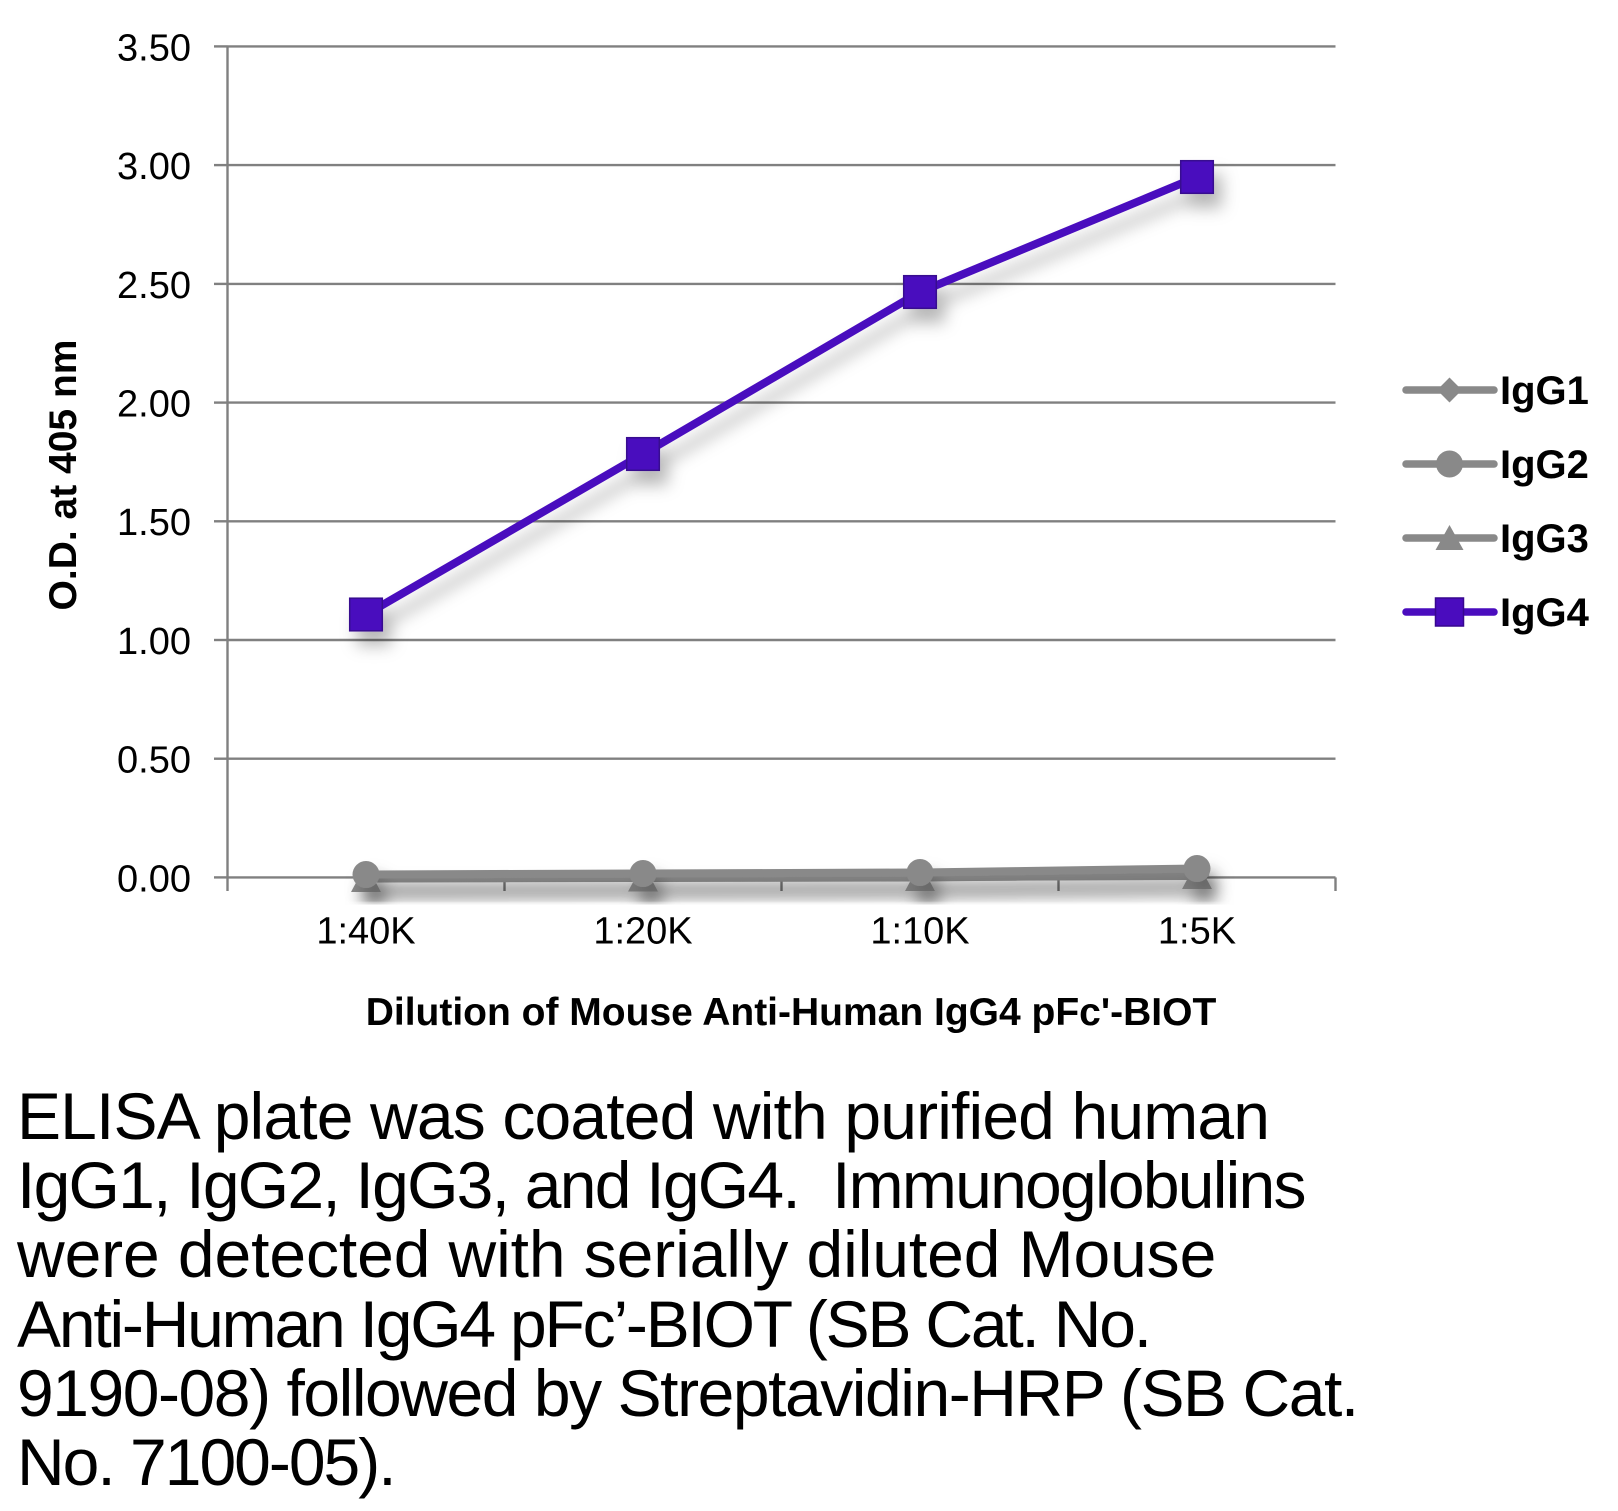 The image size is (1618, 1511). What do you see at coordinates (1544, 539) in the screenshot?
I see `svg-text: IgG3` at bounding box center [1544, 539].